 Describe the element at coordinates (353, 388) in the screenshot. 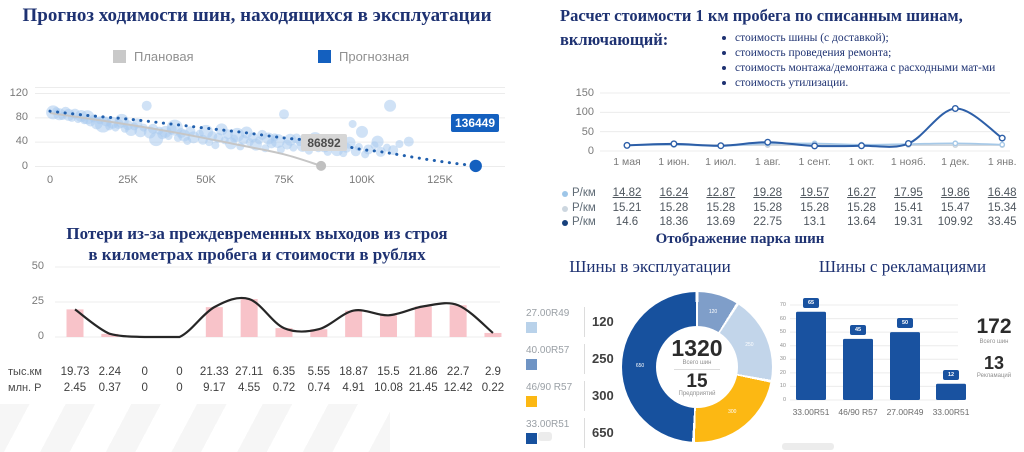

I see `table-cell: 4.91` at that location.